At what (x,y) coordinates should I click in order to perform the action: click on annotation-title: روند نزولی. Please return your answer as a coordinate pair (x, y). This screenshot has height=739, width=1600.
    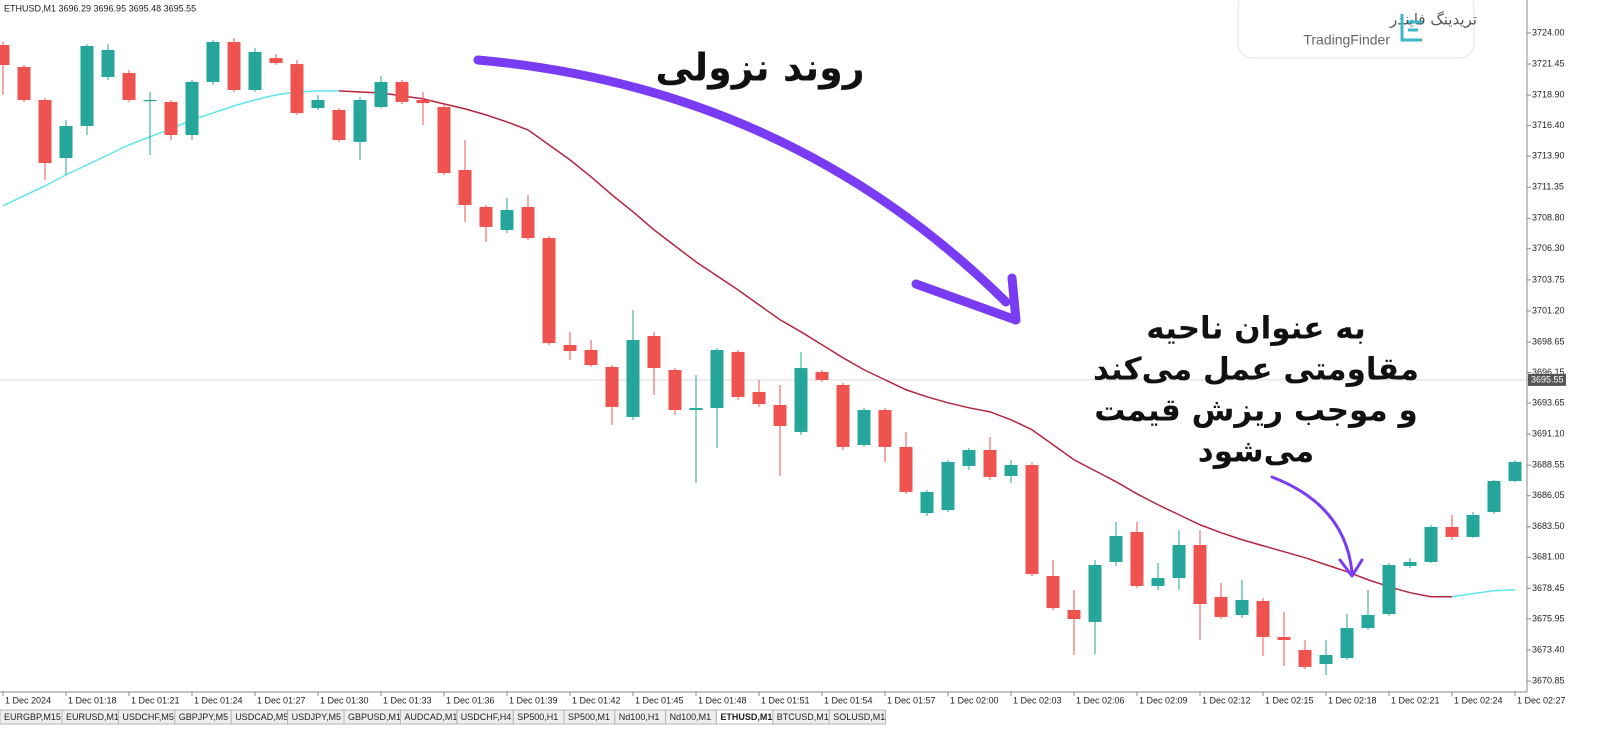
    Looking at the image, I should click on (759, 68).